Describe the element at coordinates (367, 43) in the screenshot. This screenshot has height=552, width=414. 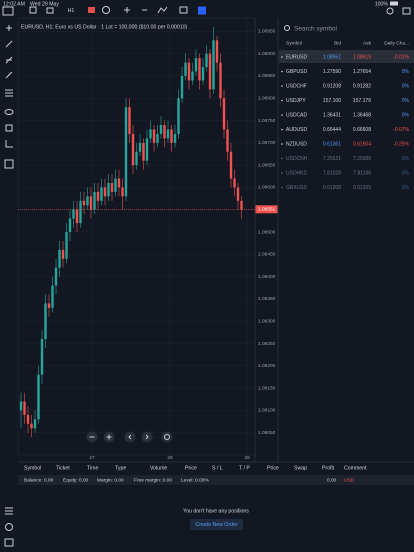
I see `watchlist-header: Ask` at that location.